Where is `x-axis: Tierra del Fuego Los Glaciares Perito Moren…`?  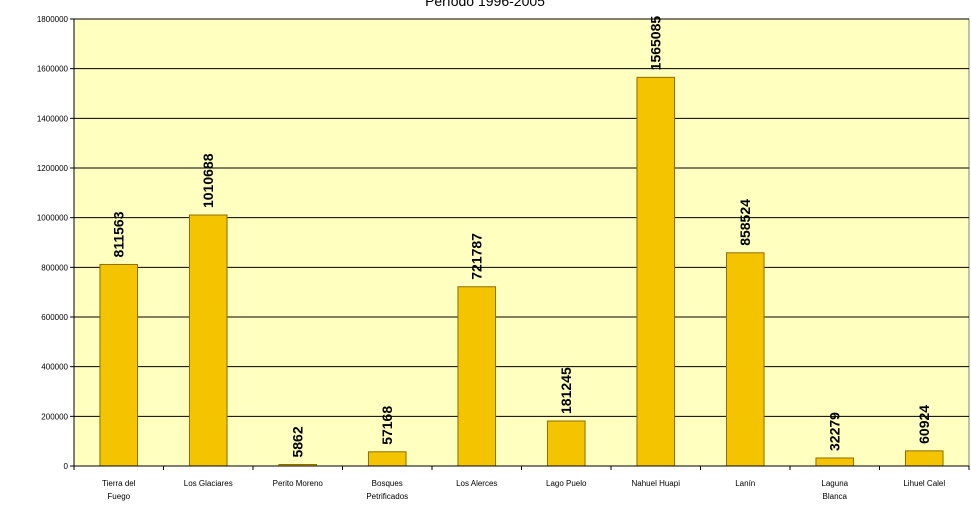 x-axis: Tierra del Fuego Los Glaciares Perito Moren… is located at coordinates (521, 483).